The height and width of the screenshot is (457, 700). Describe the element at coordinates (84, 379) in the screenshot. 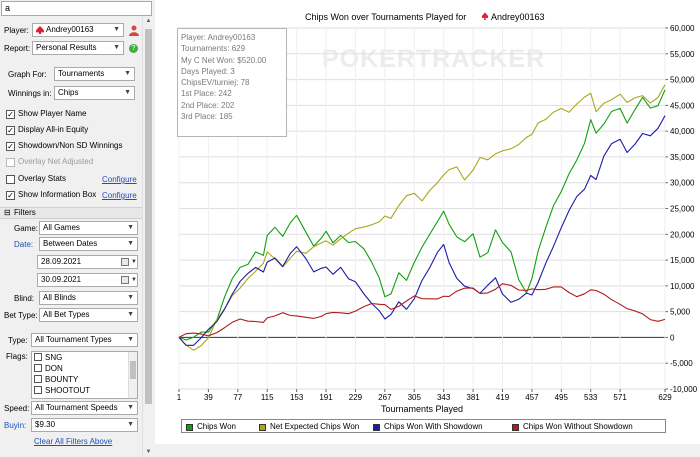

I see `flag-item: BOUNTY` at that location.